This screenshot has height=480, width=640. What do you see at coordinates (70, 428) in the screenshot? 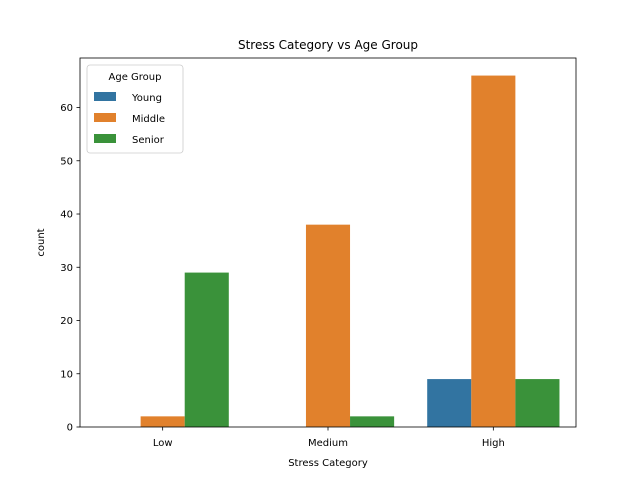
I see `y-tick-label: 0` at bounding box center [70, 428].